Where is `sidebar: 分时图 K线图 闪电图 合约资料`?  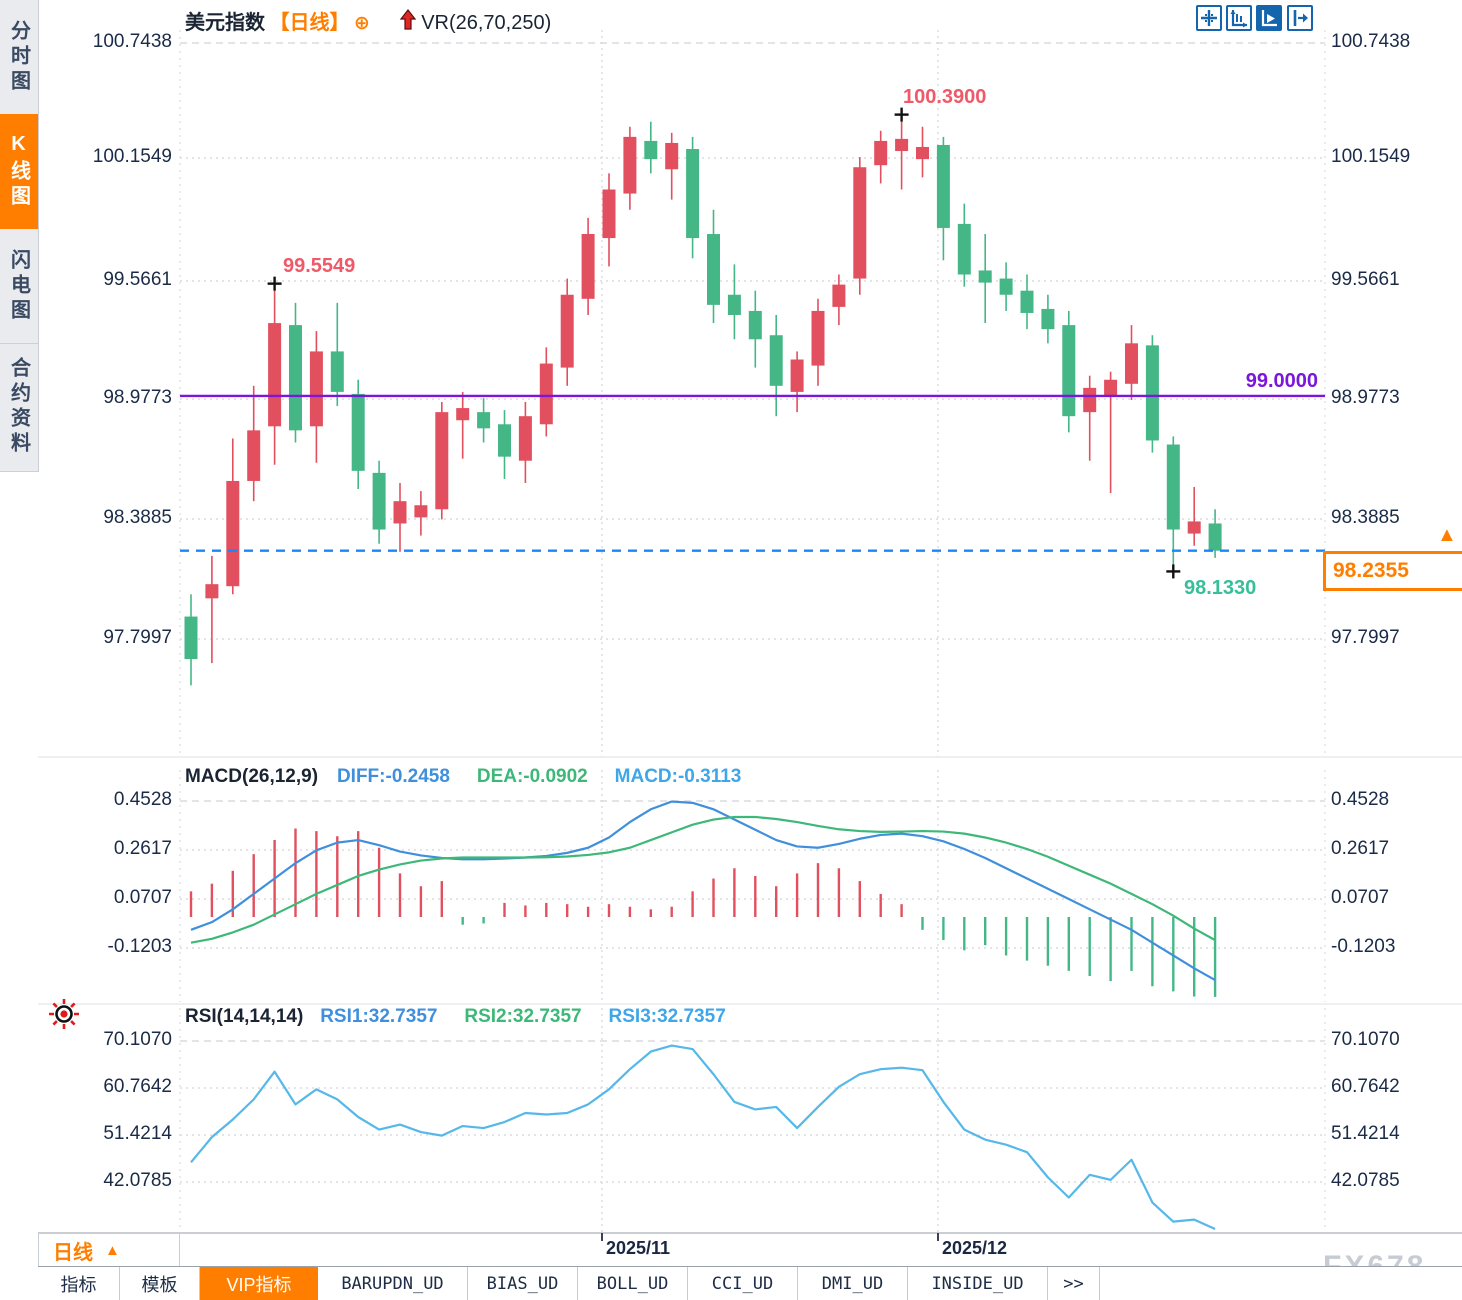 sidebar: 分时图 K线图 闪电图 合约资料 is located at coordinates (19, 236).